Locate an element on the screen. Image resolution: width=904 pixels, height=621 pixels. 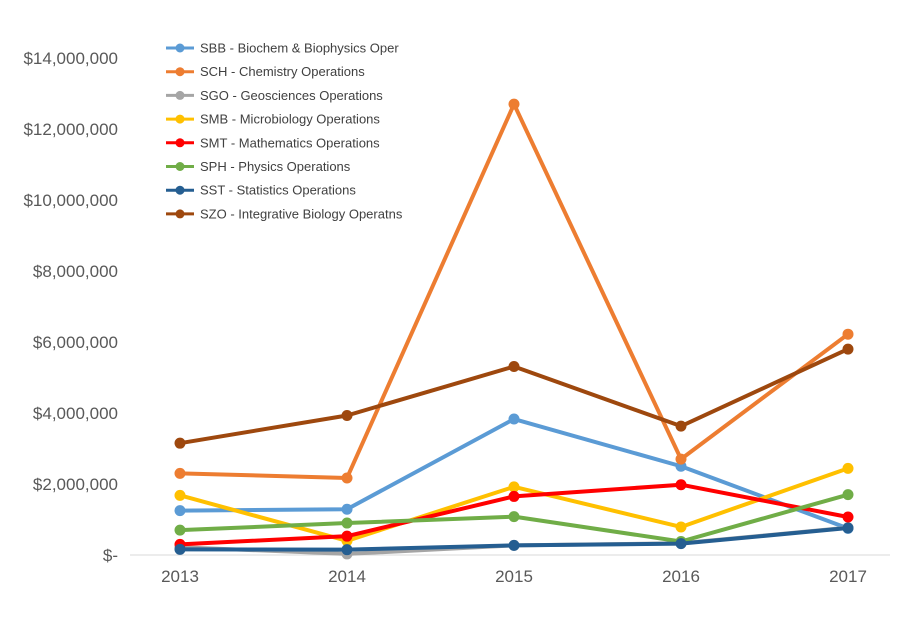
legend-item: SBB - Biochem & Biophysics Oper is located at coordinates (282, 48).